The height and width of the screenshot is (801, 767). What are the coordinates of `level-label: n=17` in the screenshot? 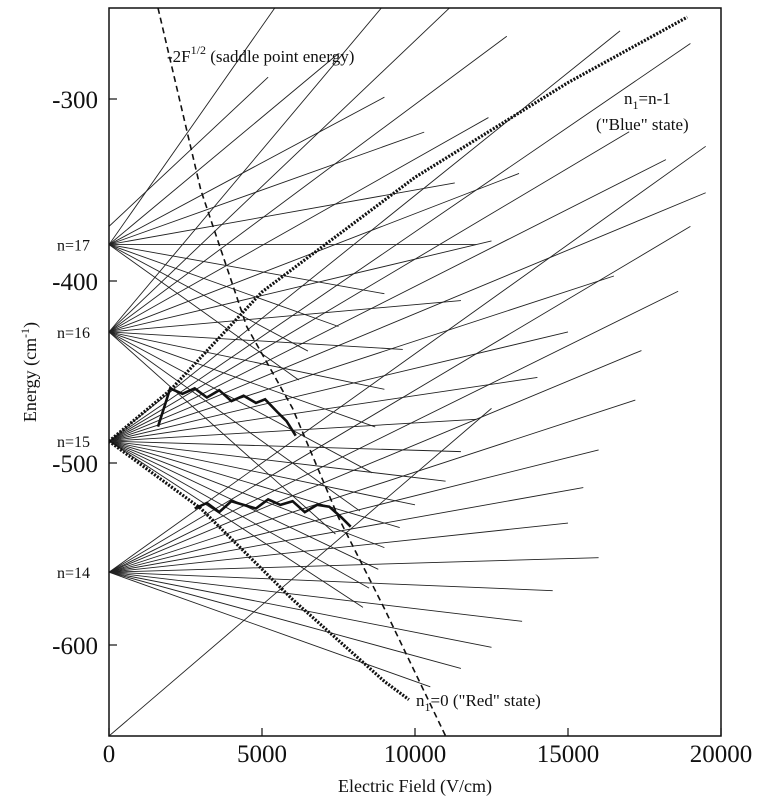 It's located at (73, 246).